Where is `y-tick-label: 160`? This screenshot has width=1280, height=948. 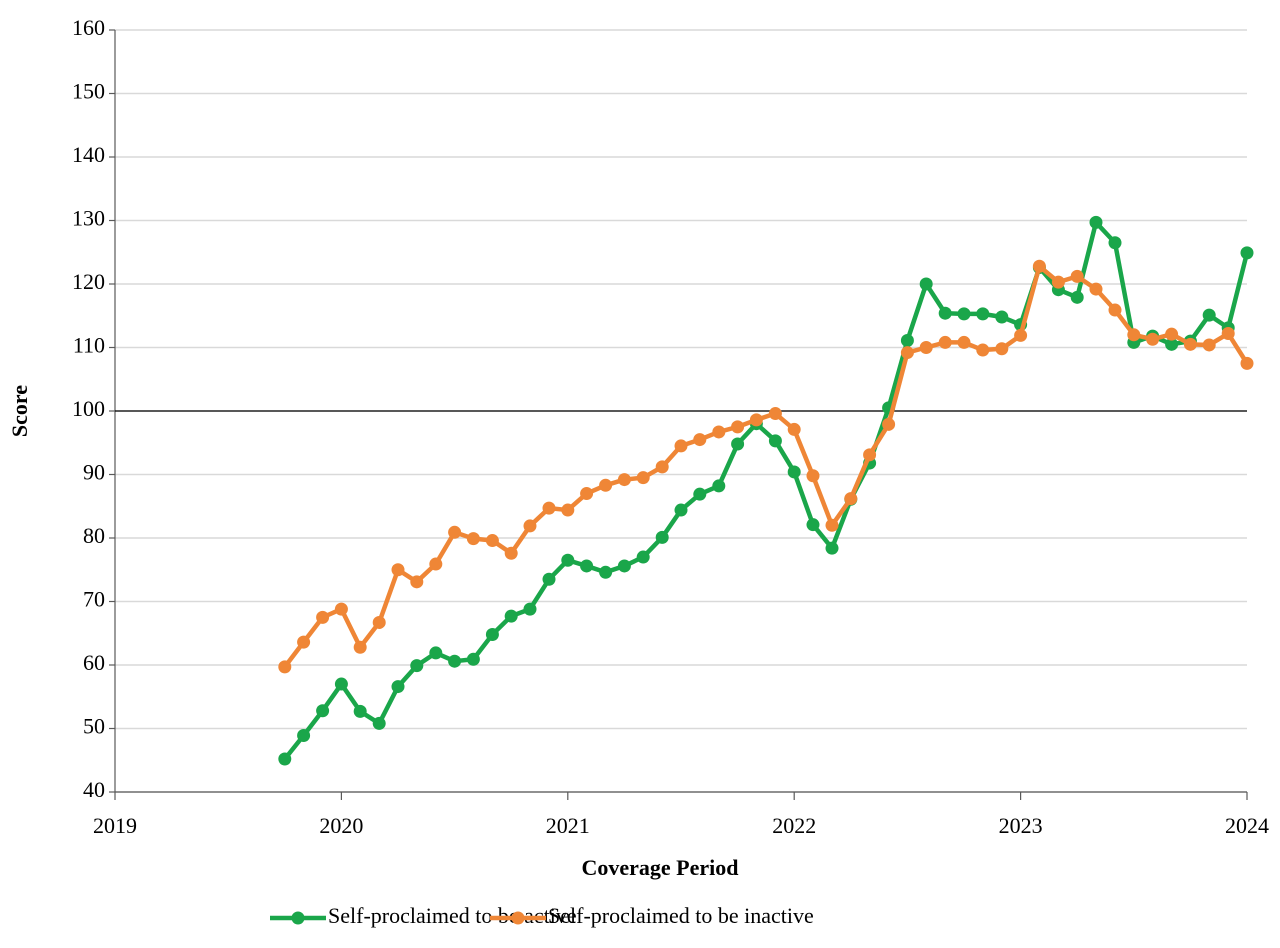
y-tick-label: 160 is located at coordinates (88, 27).